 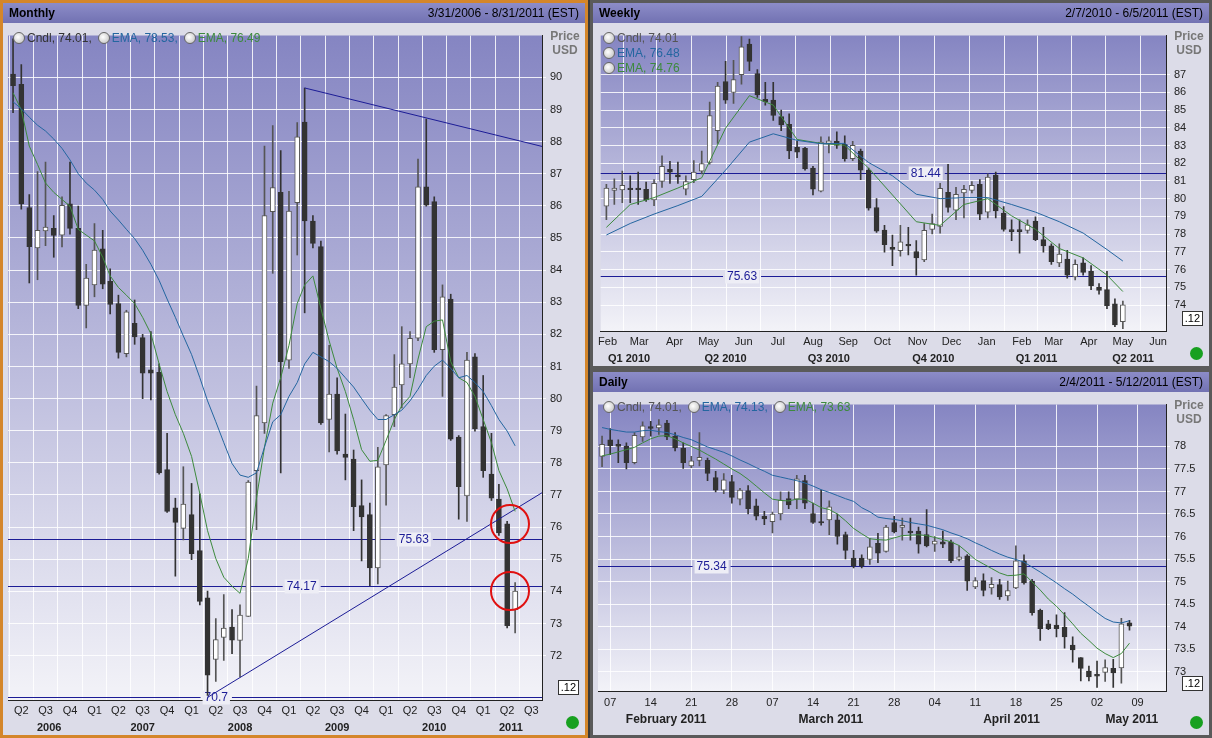 What do you see at coordinates (1054, 341) in the screenshot?
I see `x-tick-label: Mar` at bounding box center [1054, 341].